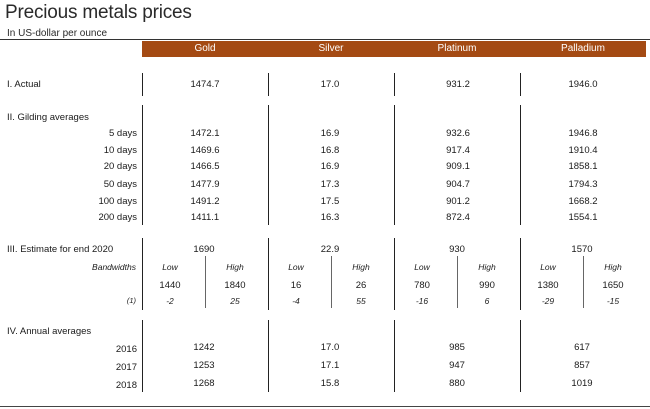 The image size is (650, 409). I want to click on table-cell: 1242, so click(204, 347).